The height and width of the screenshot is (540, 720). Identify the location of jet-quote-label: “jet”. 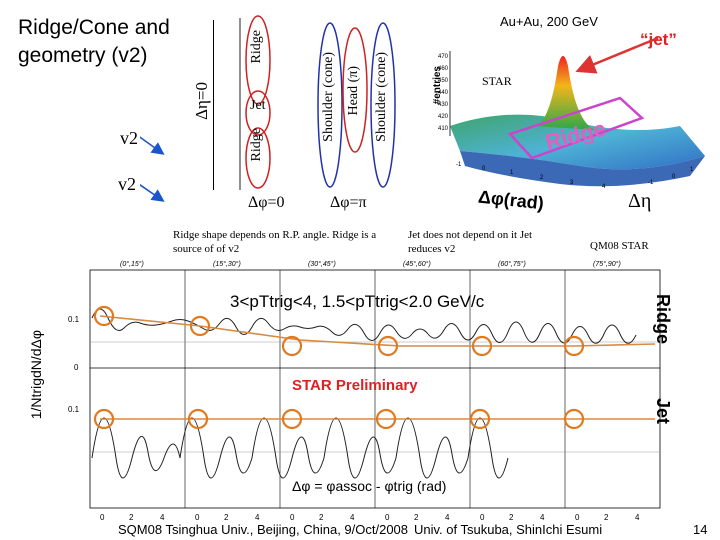
(658, 39).